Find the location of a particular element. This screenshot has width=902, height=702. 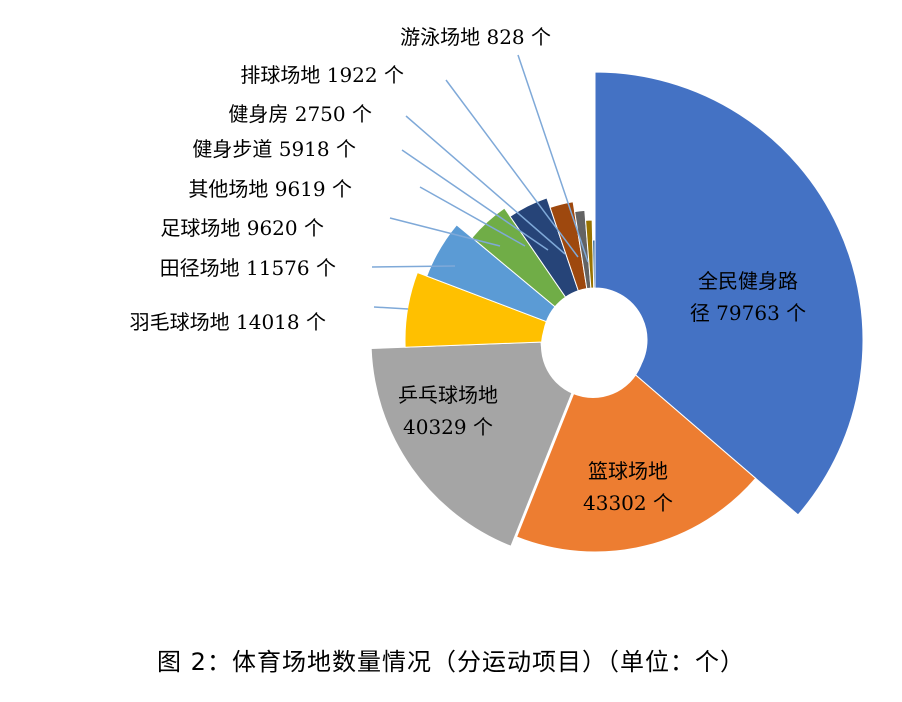

figure-caption: 图 2：体育场地数量情况（分运动项目）（单位：个） is located at coordinates (451, 662).